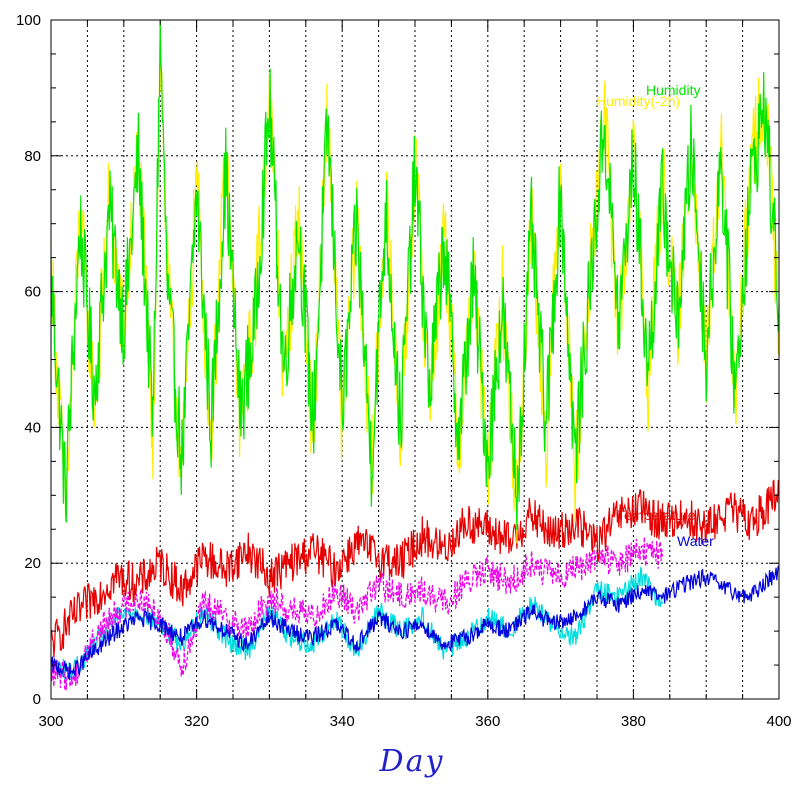 The image size is (797, 797). What do you see at coordinates (37, 699) in the screenshot?
I see `y-tick-label: 0` at bounding box center [37, 699].